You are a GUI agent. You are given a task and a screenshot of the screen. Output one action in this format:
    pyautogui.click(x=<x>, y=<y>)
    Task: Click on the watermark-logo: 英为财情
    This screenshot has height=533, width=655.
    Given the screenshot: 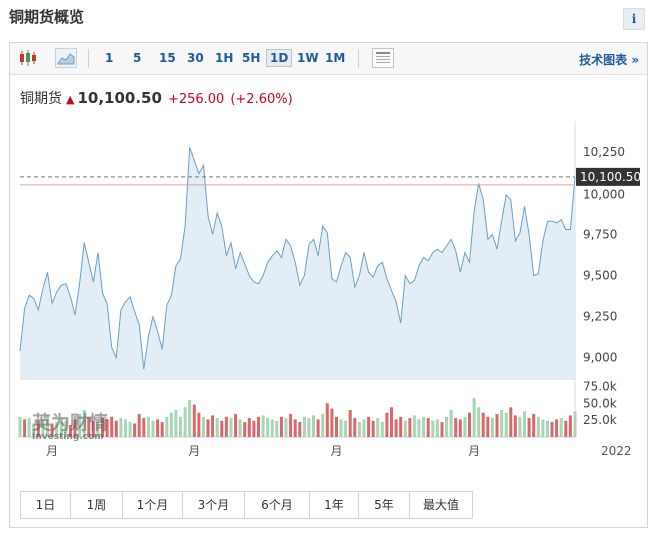 What is the action you would take?
    pyautogui.click(x=70, y=422)
    